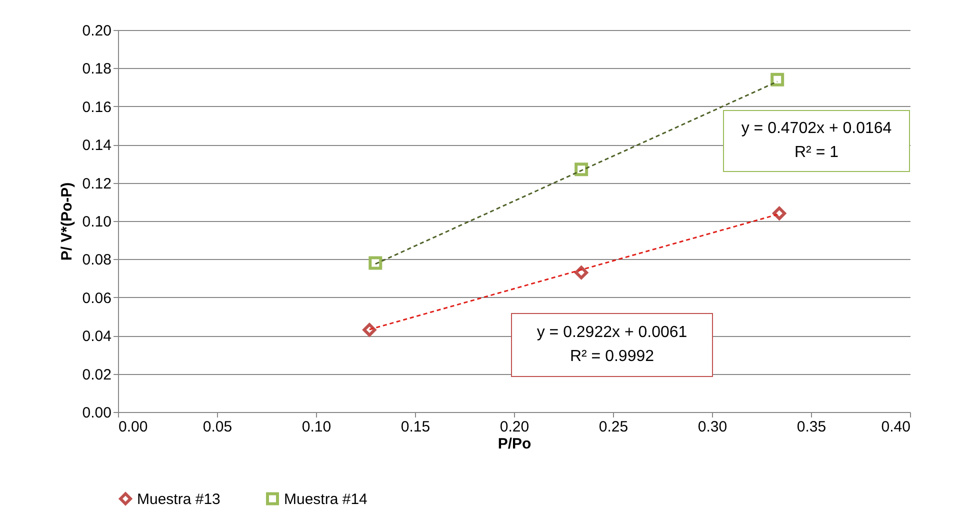  What do you see at coordinates (97, 337) in the screenshot?
I see `y-tick-label: 0.04` at bounding box center [97, 337].